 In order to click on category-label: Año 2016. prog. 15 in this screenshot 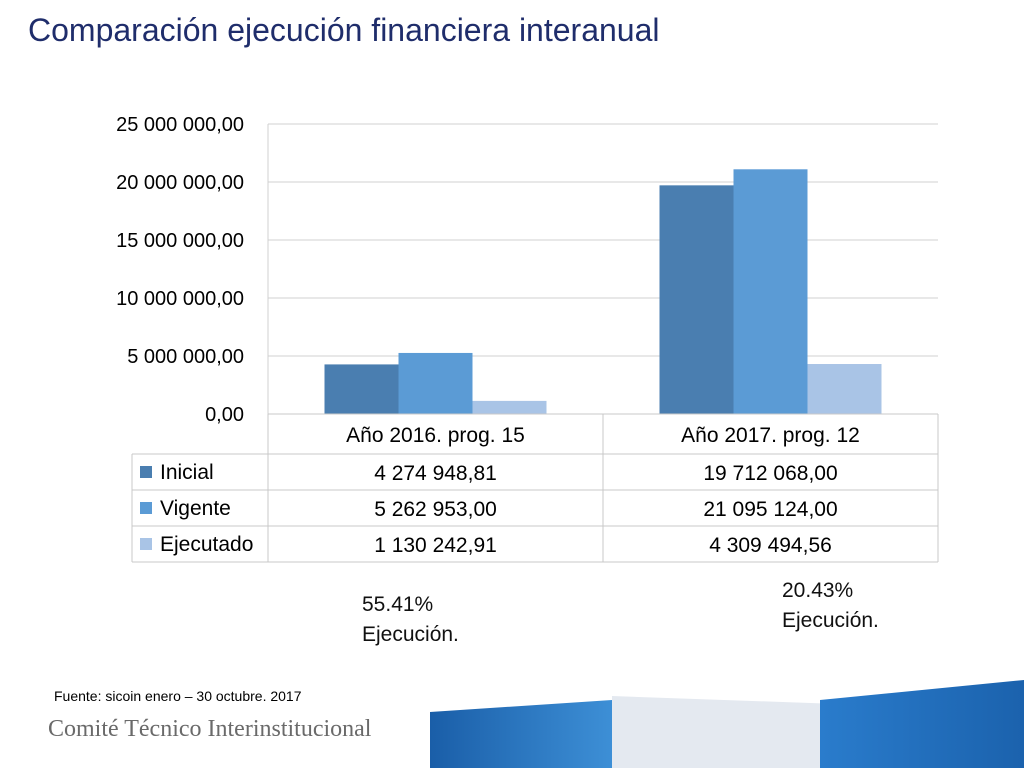, I will do `click(435, 435)`.